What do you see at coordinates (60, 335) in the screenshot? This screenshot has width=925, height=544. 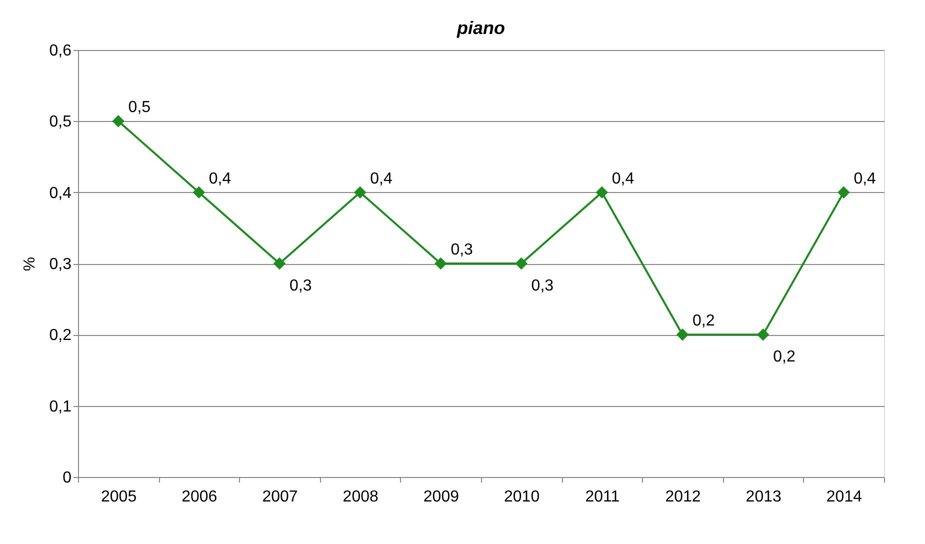 I see `y-tick-label: 0,2` at bounding box center [60, 335].